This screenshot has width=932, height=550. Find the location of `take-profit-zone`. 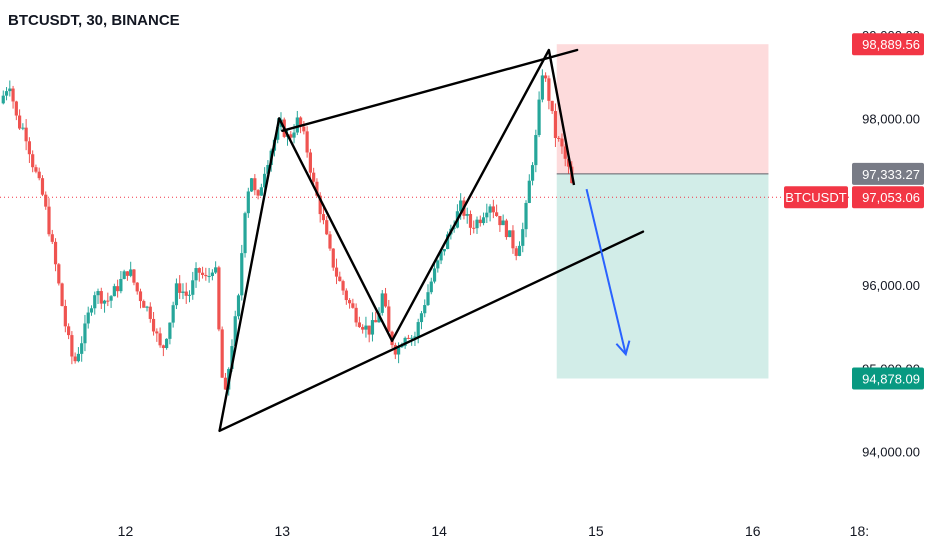

take-profit-zone is located at coordinates (662, 276).